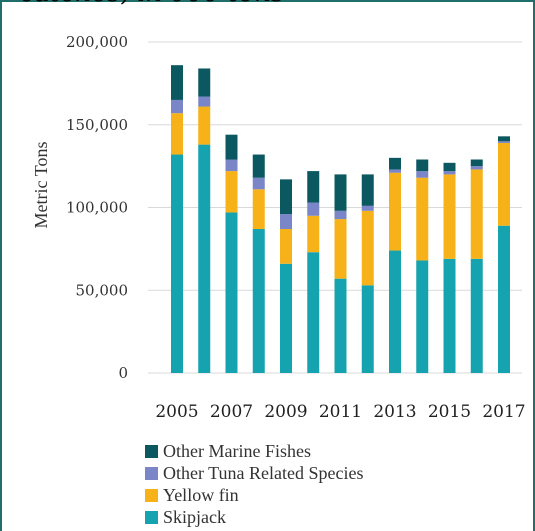 This screenshot has height=531, width=535. I want to click on bar-skipjack-2014, so click(422, 316).